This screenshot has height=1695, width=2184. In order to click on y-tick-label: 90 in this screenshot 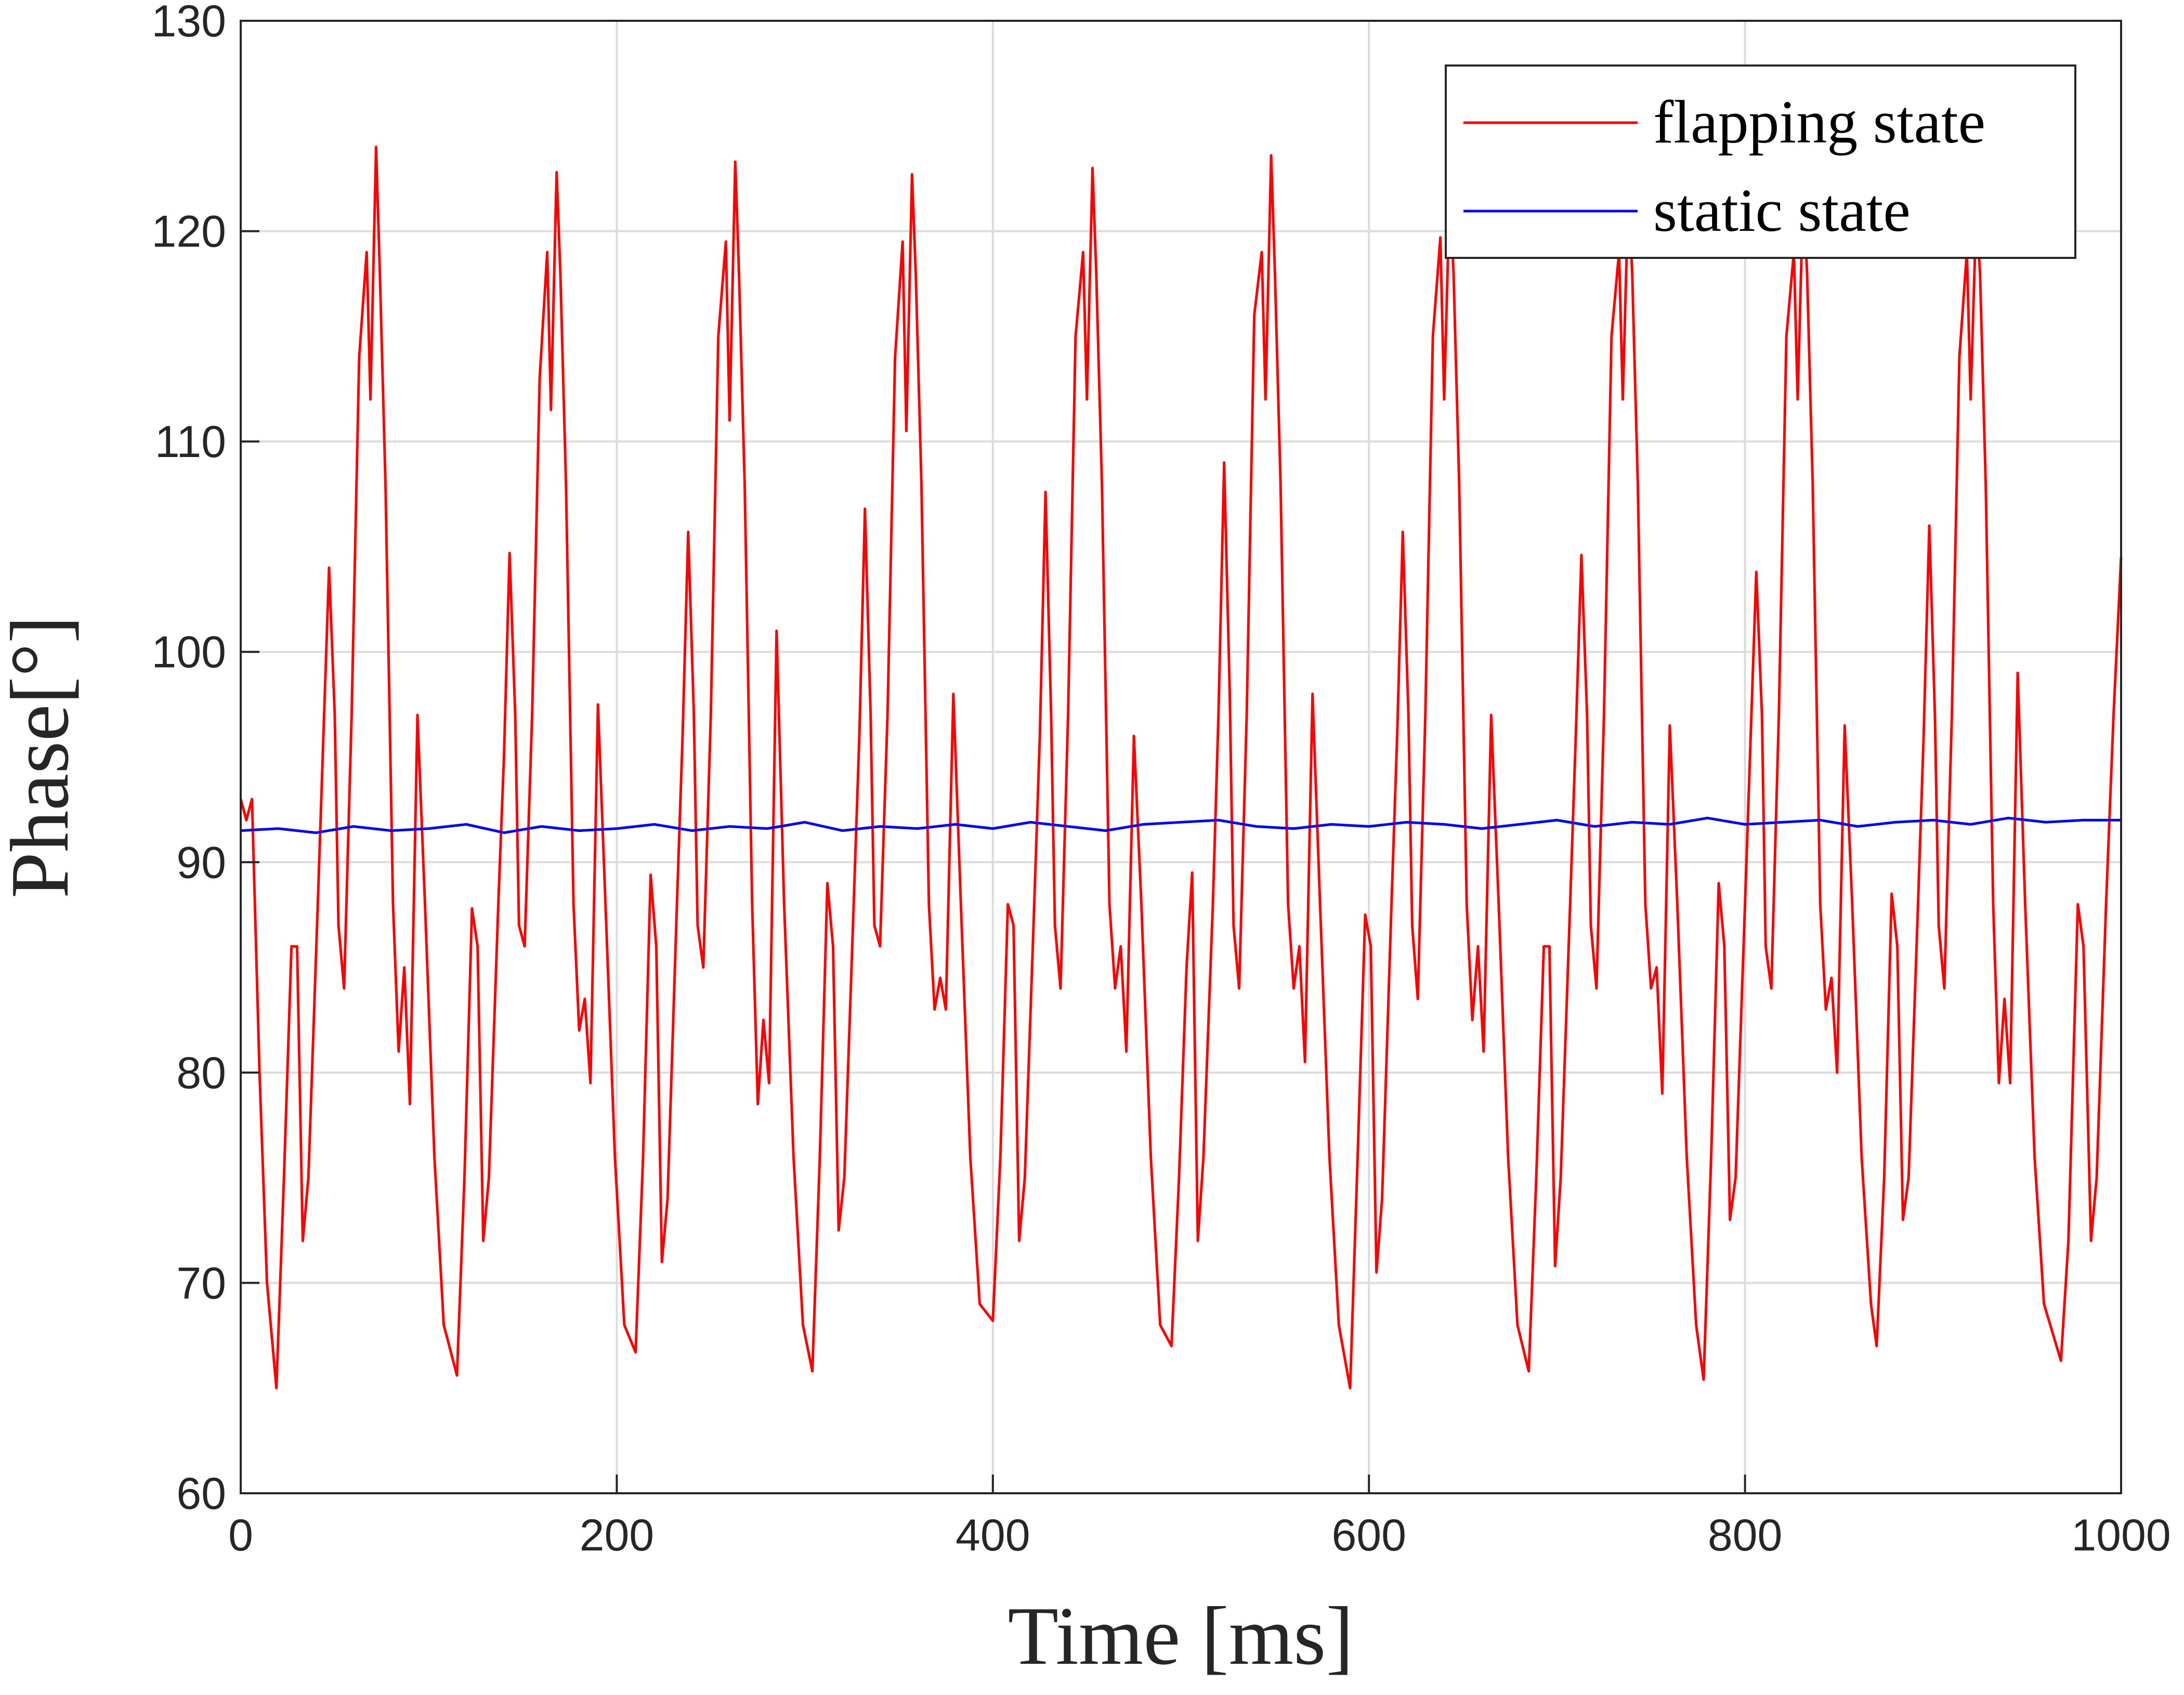, I will do `click(201, 863)`.